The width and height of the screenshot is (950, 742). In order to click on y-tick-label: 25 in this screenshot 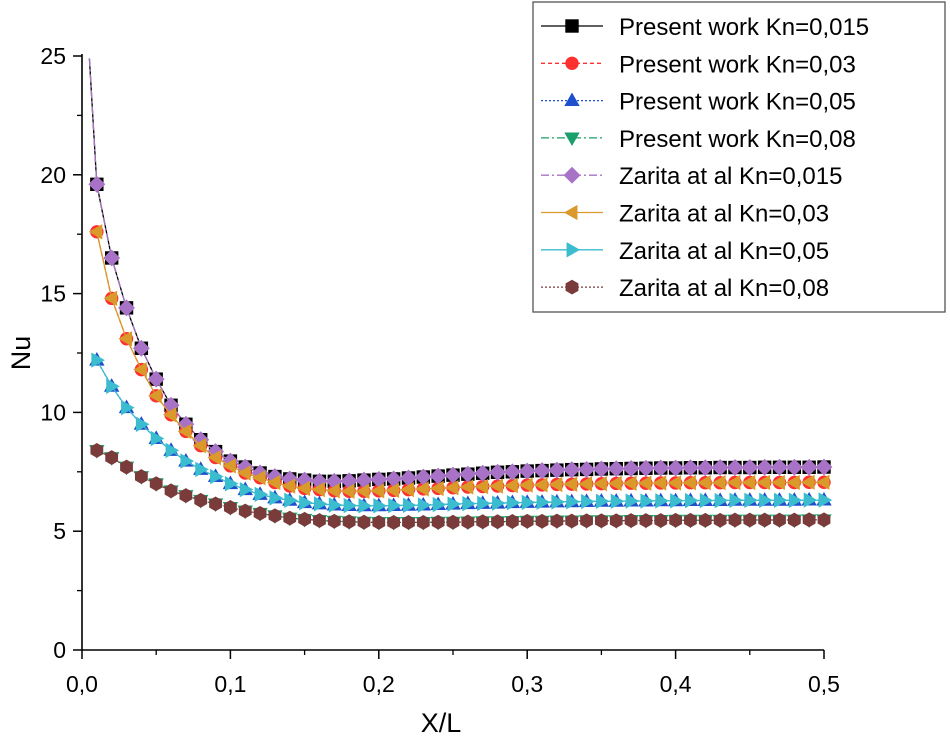, I will do `click(53, 56)`.